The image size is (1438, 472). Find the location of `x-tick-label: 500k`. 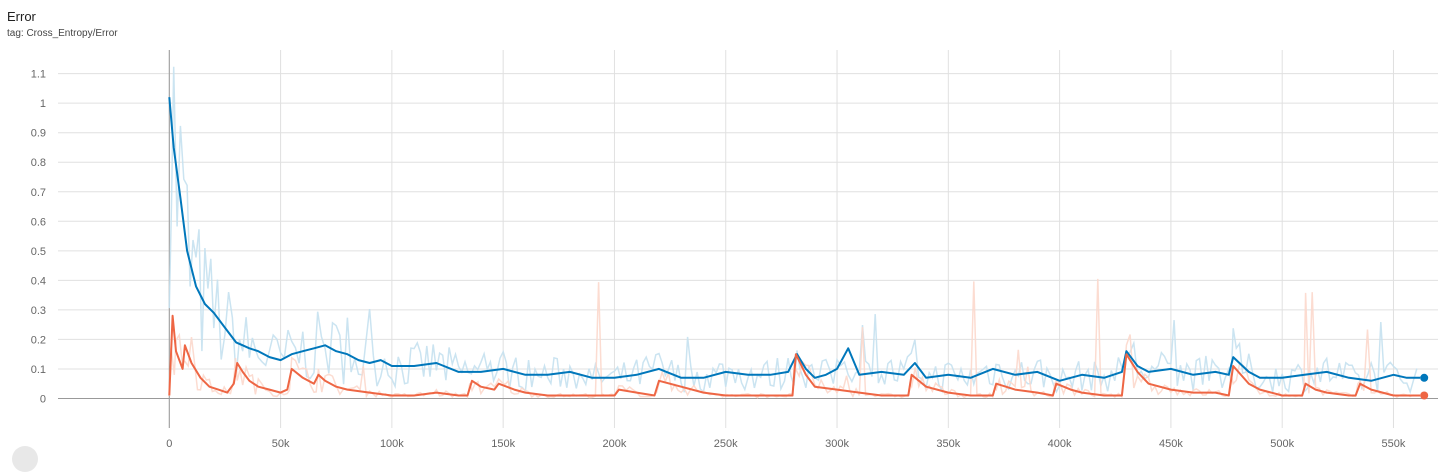

x-tick-label: 500k is located at coordinates (1282, 444).